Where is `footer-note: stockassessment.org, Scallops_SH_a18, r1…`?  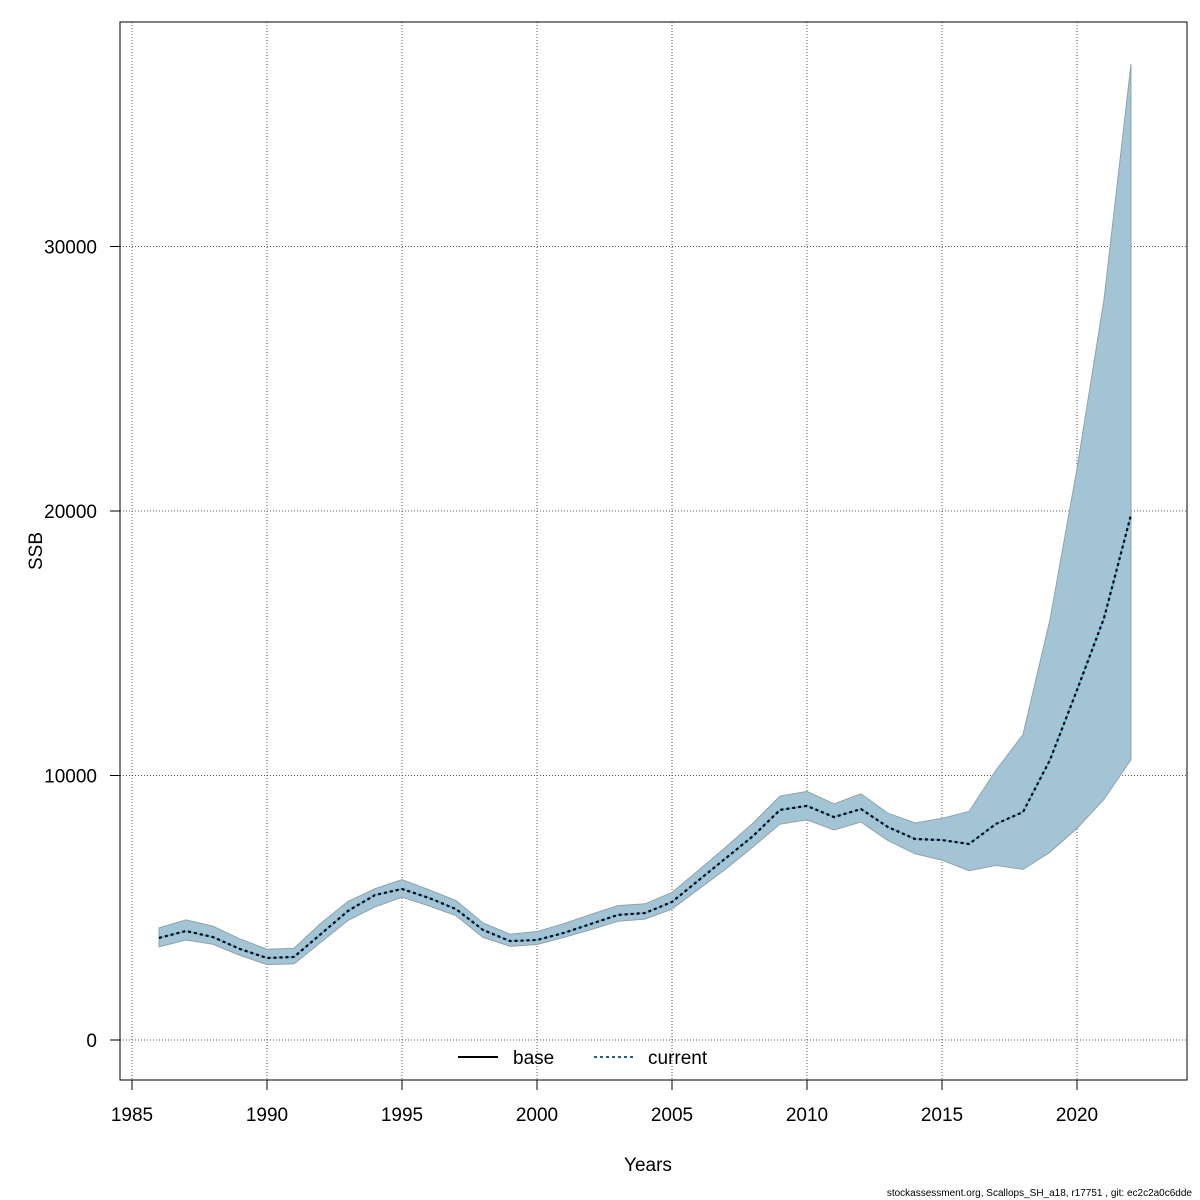 footer-note: stockassessment.org, Scallops_SH_a18, r1… is located at coordinates (1040, 1193).